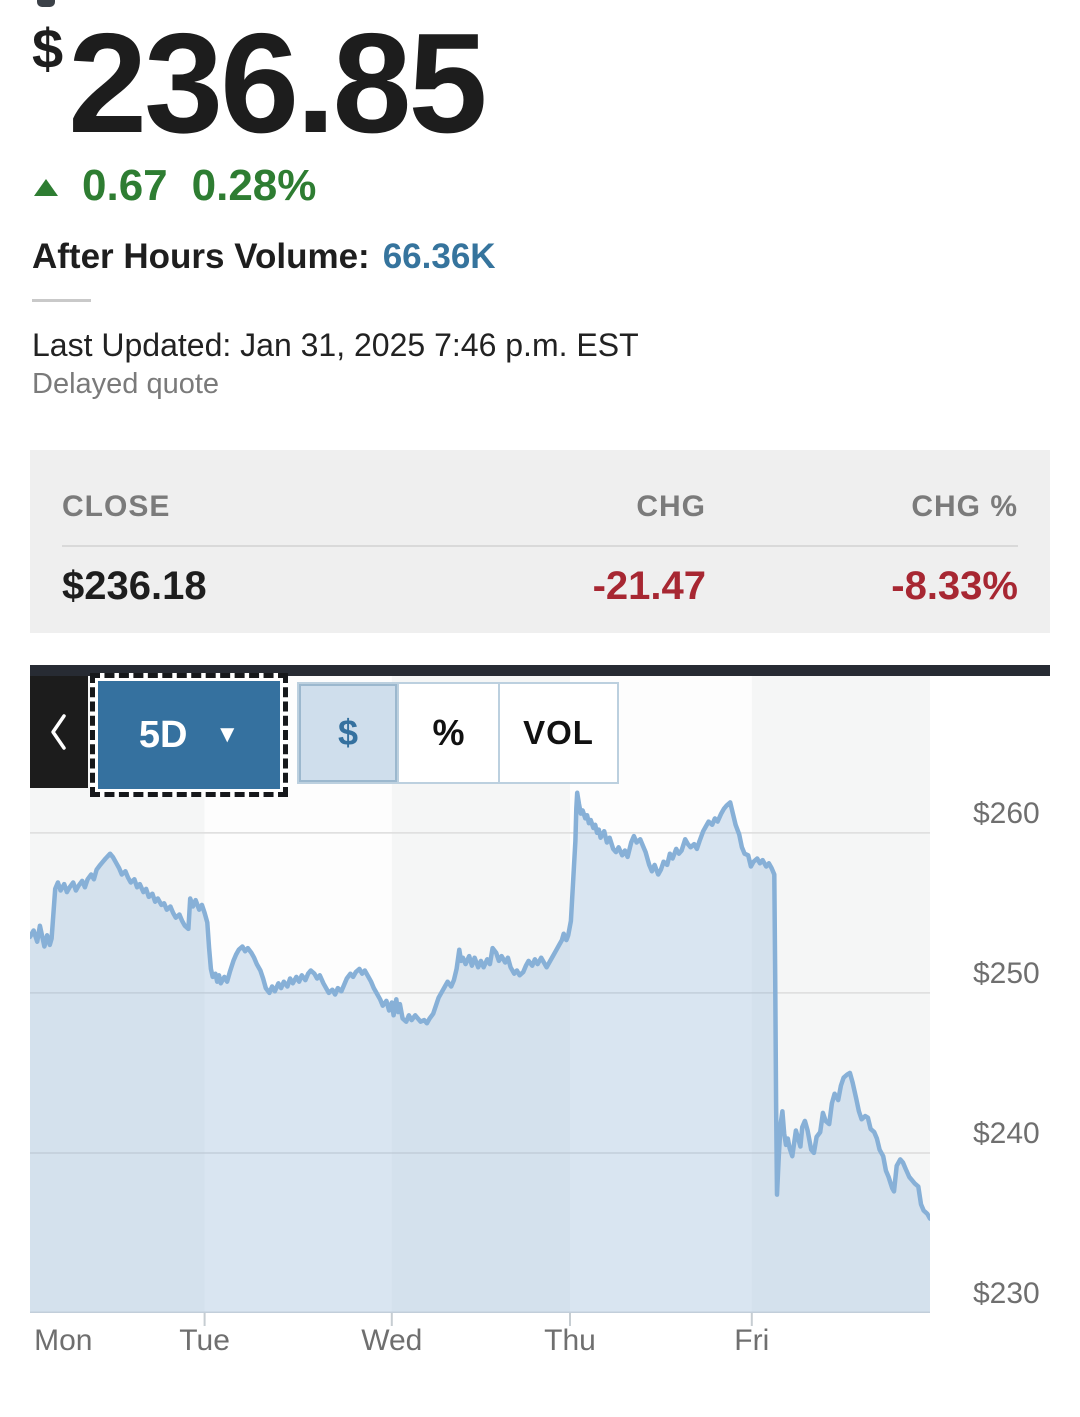 Image resolution: width=1080 pixels, height=1417 pixels. What do you see at coordinates (204, 1340) in the screenshot?
I see `x-axis-tick-label: Tue` at bounding box center [204, 1340].